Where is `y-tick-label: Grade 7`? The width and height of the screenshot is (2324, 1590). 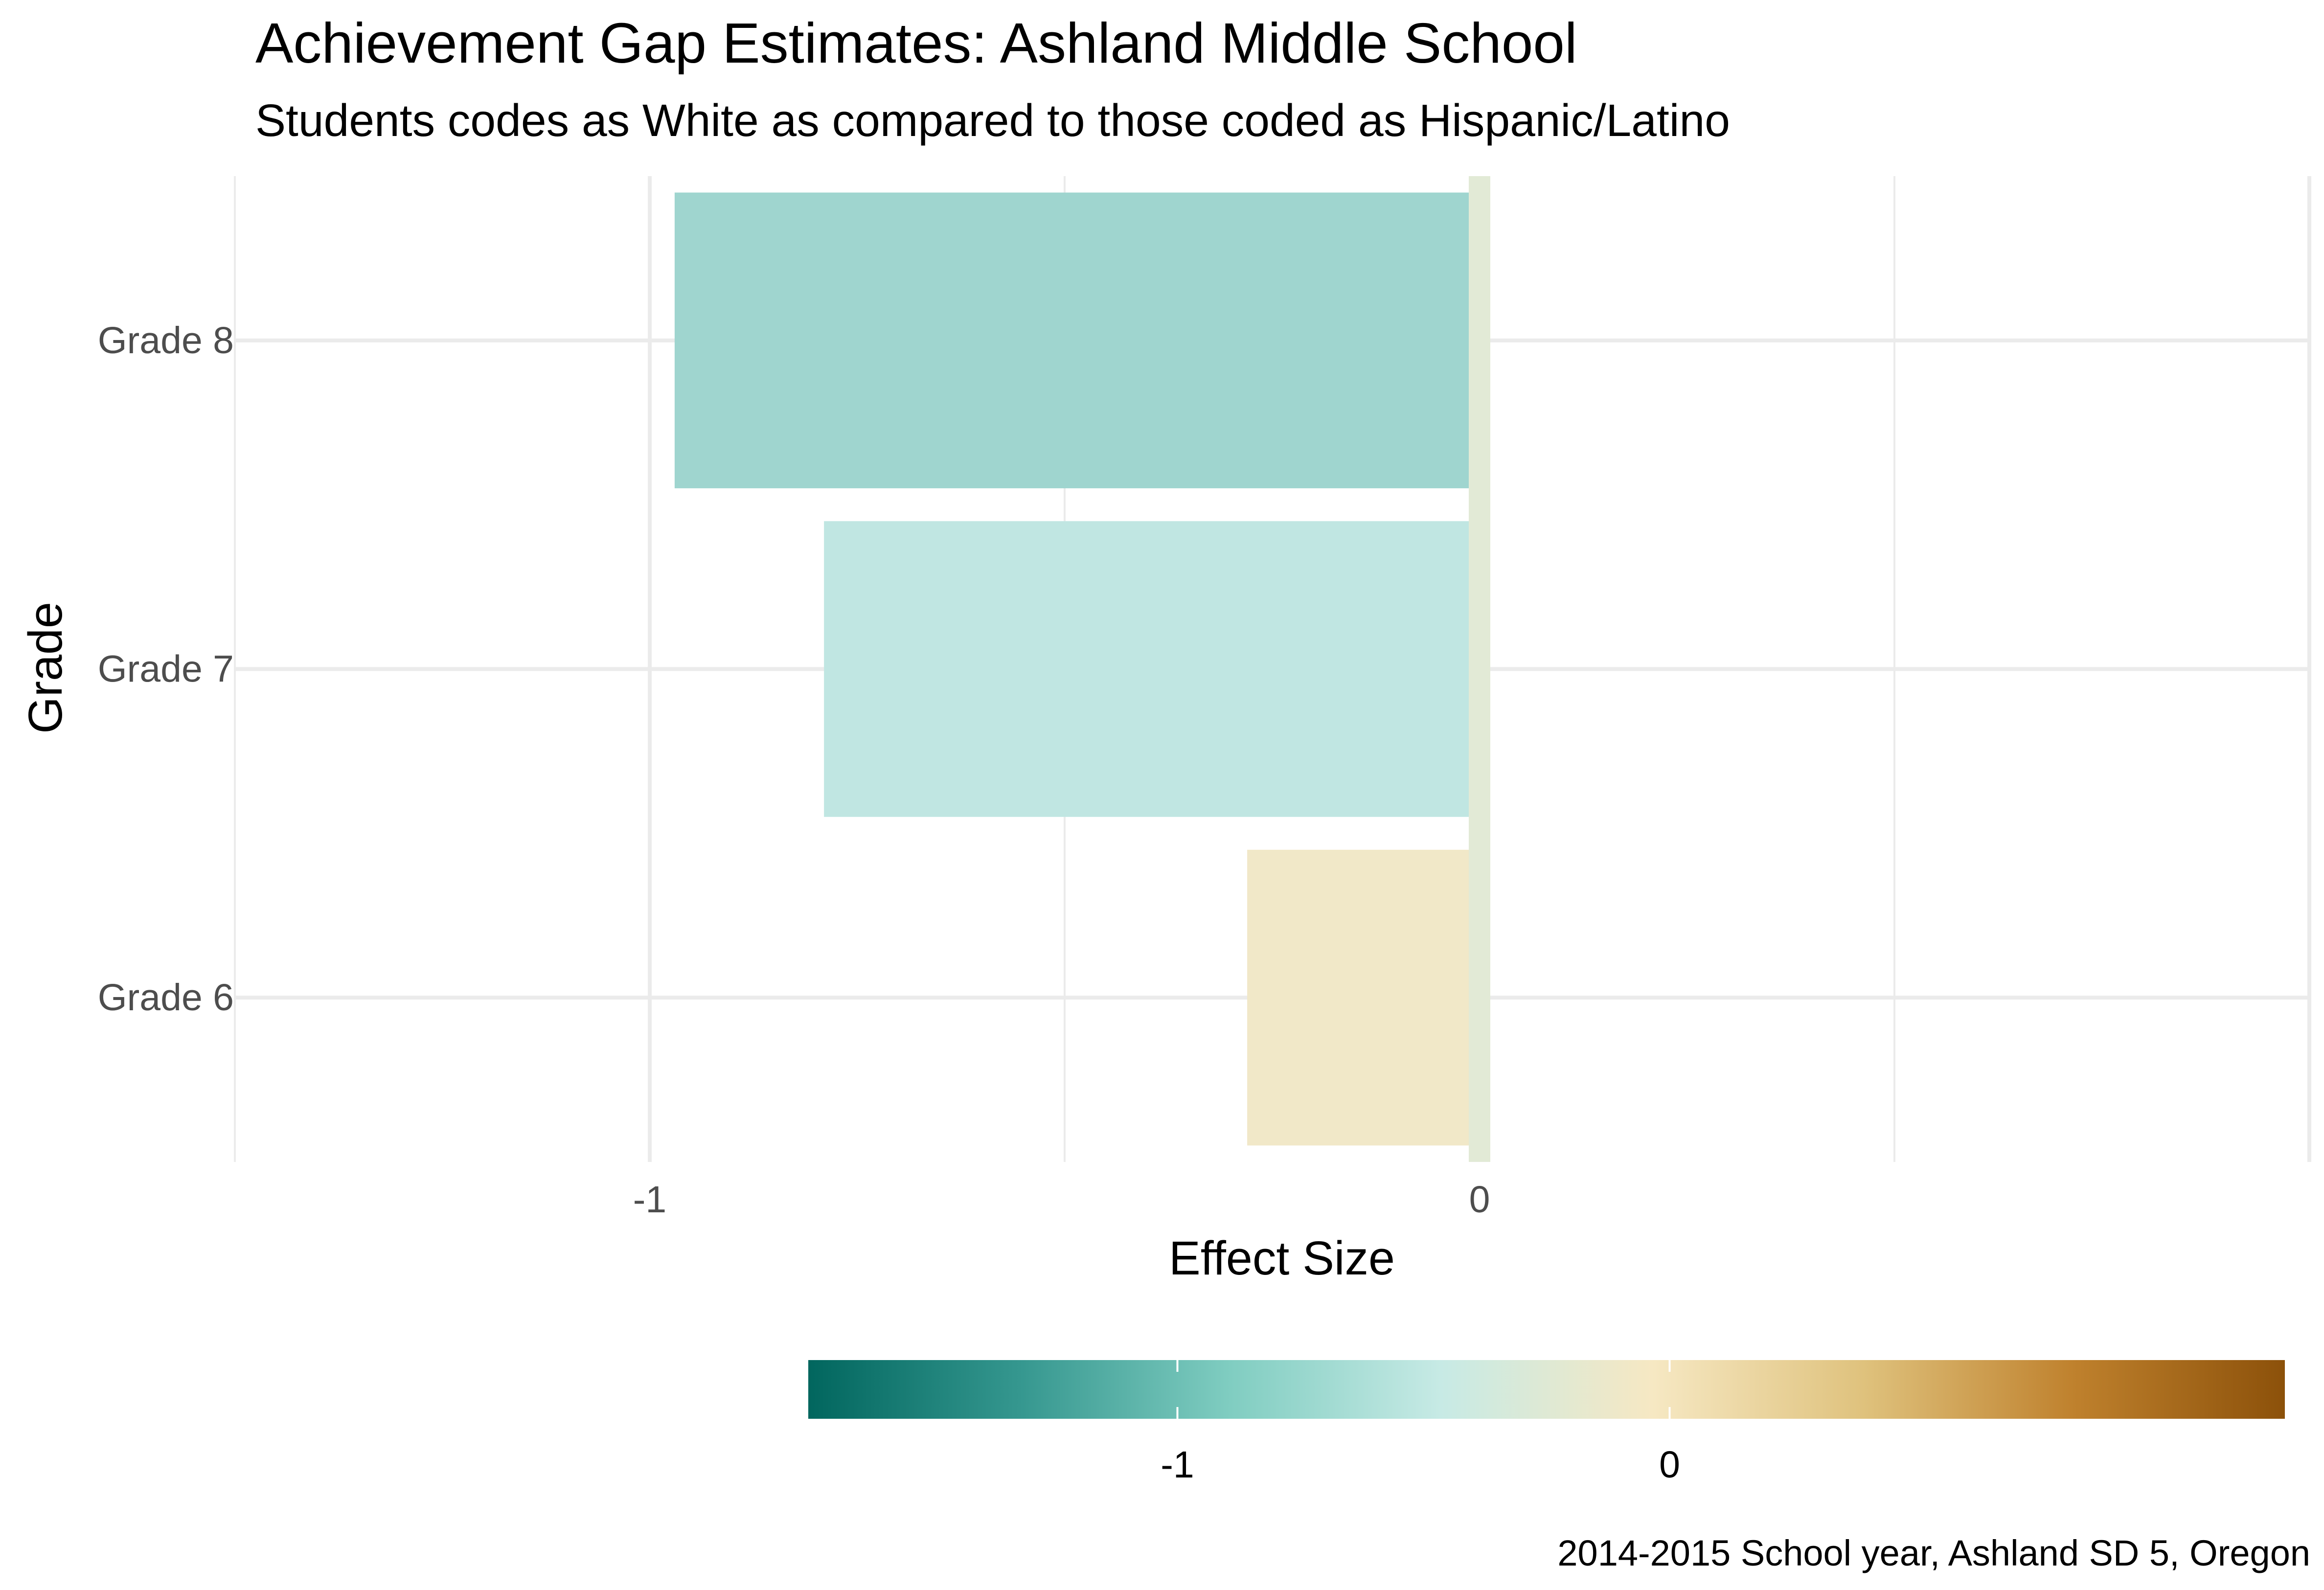 y-tick-label: Grade 7 is located at coordinates (166, 669).